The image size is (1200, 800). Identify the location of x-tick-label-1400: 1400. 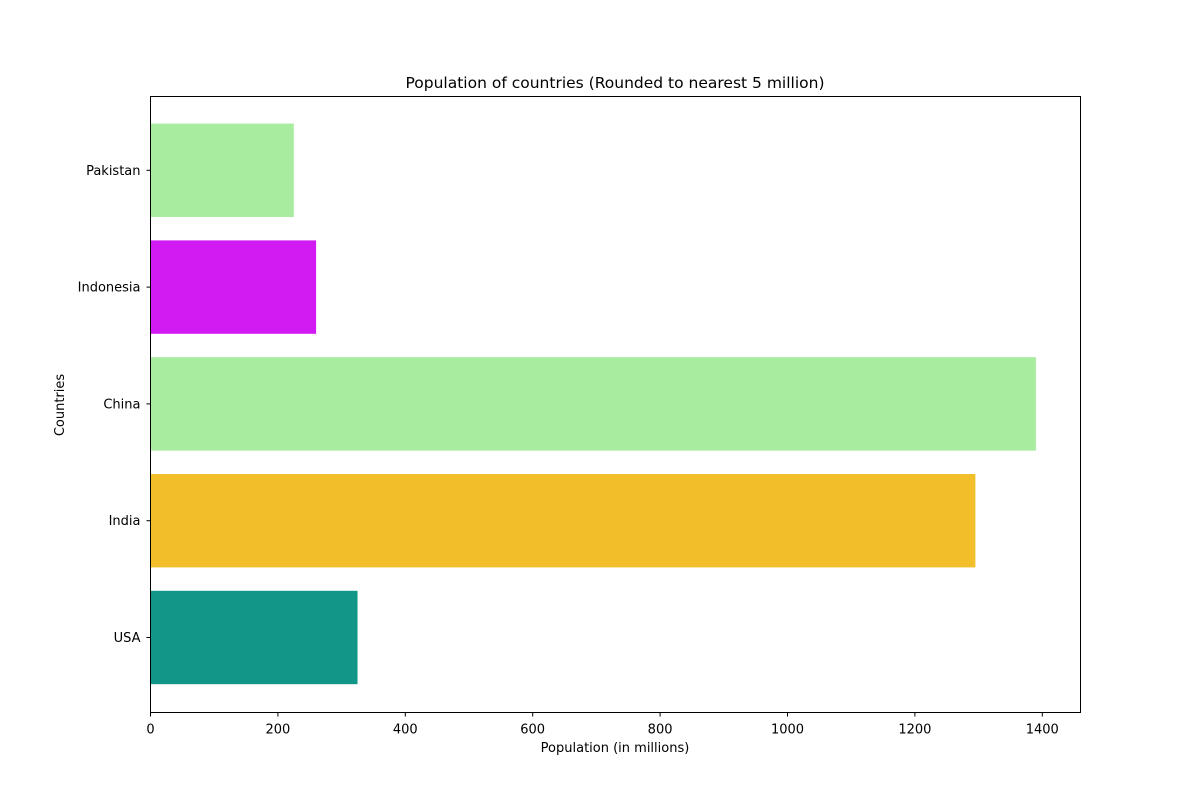
(1042, 730).